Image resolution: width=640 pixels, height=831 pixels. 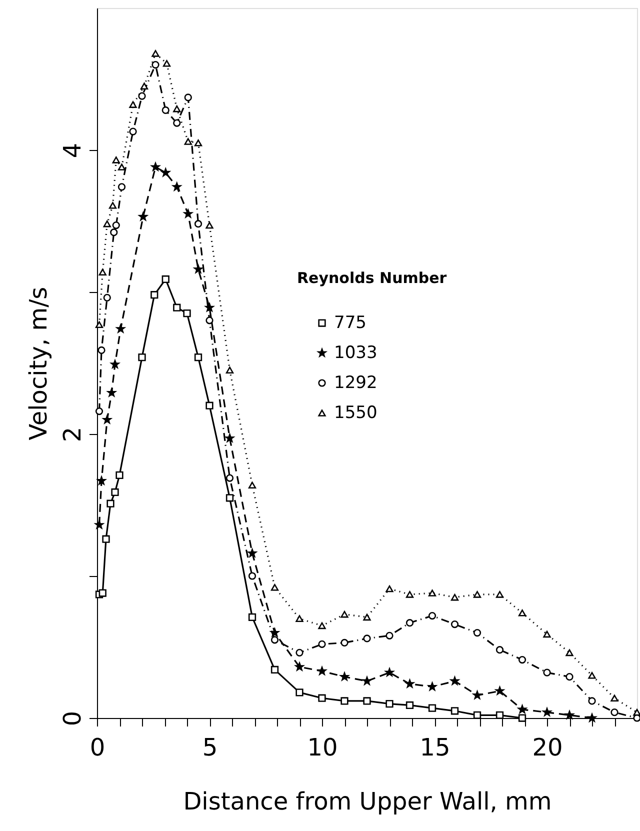 What do you see at coordinates (98, 748) in the screenshot?
I see `x-tick-label: 0` at bounding box center [98, 748].